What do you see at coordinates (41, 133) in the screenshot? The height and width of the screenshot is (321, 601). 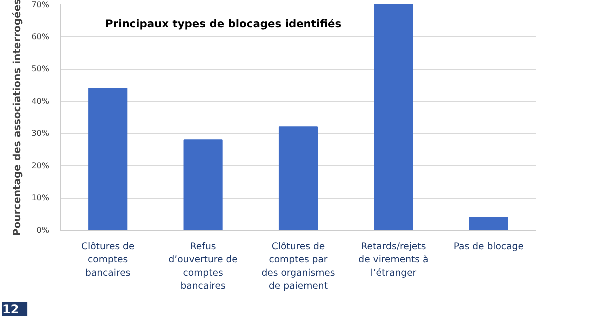 I see `y-tick-label: 30%` at bounding box center [41, 133].